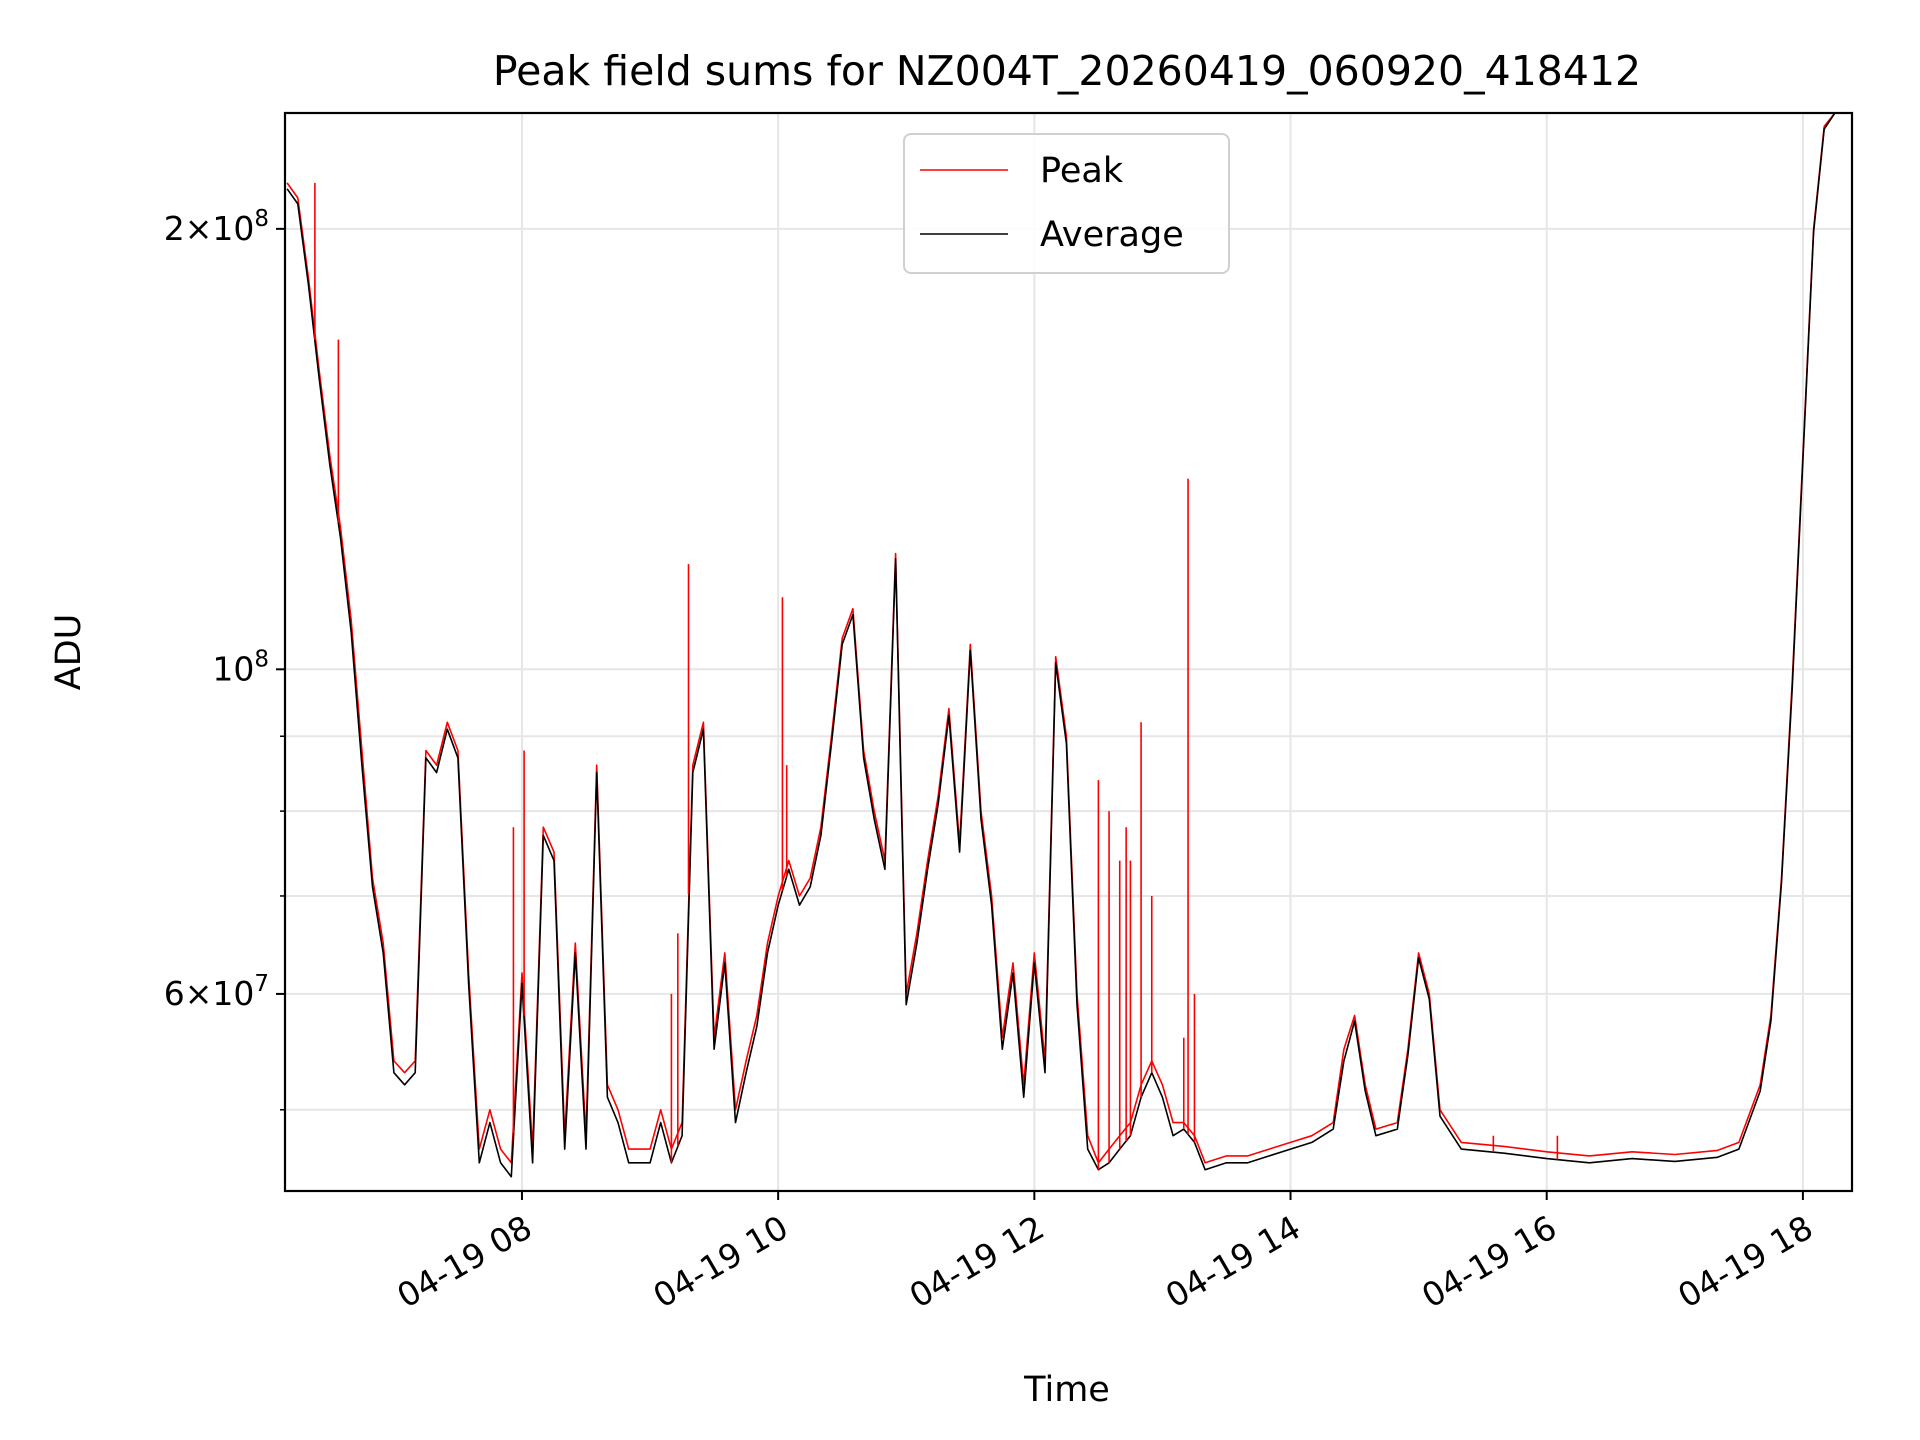  I want to click on y-tick-label: 108, so click(240, 667).